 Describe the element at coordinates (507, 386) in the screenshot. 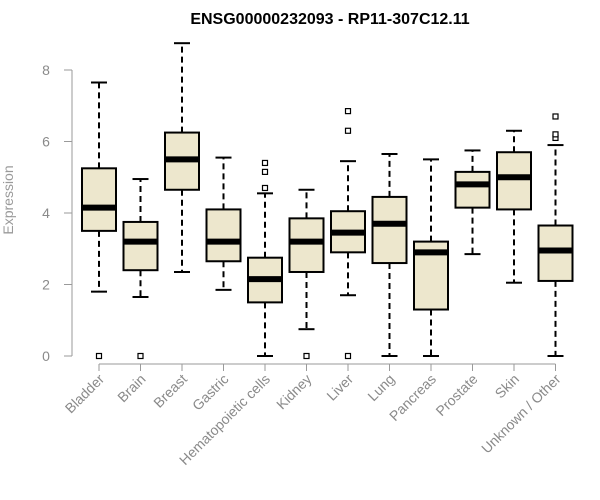

I see `x-tick-label: Skin` at that location.